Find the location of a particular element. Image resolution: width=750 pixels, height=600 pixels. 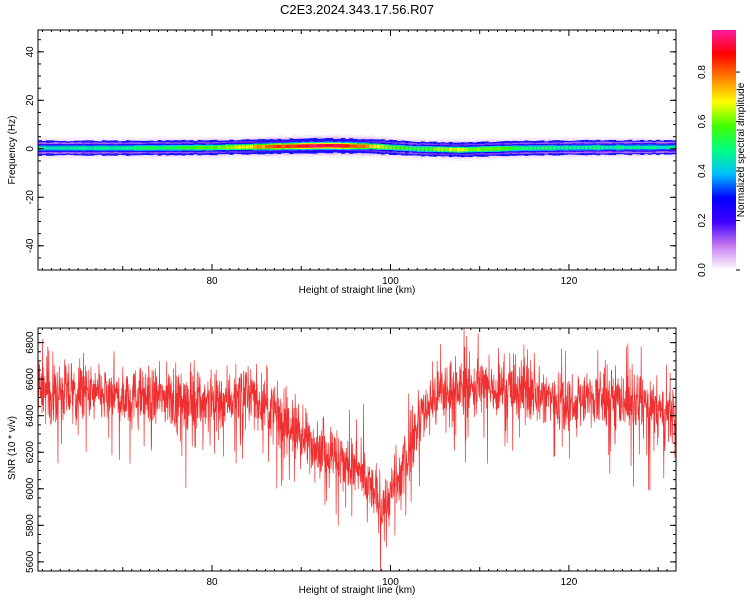

colorbar-label: Normalized spectral amplitude is located at coordinates (741, 149).